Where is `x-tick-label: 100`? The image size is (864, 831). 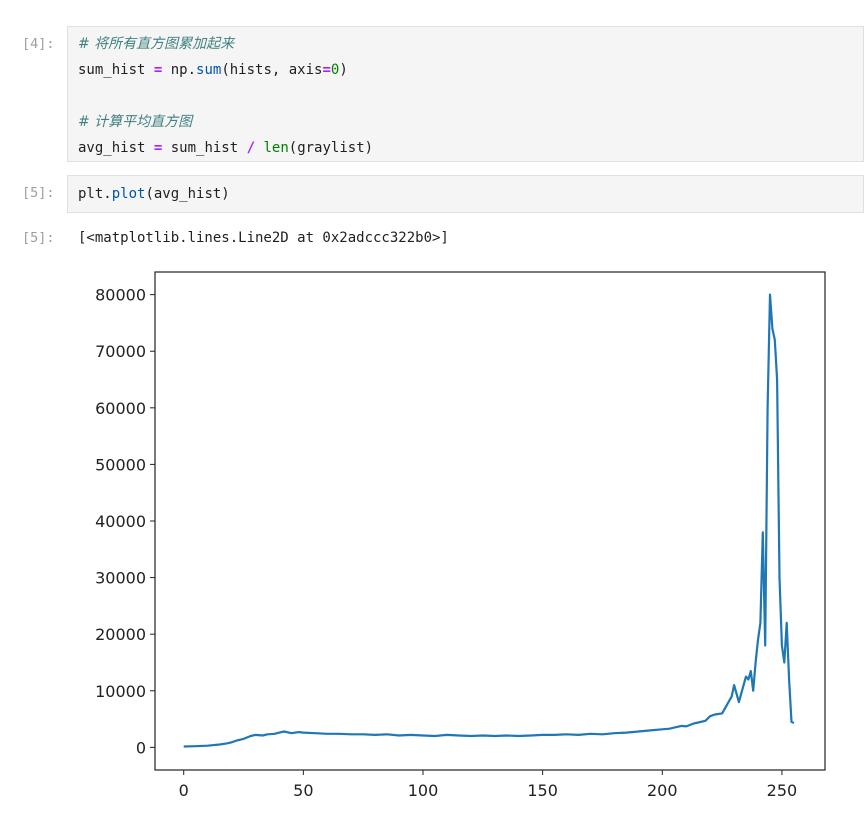 x-tick-label: 100 is located at coordinates (423, 790).